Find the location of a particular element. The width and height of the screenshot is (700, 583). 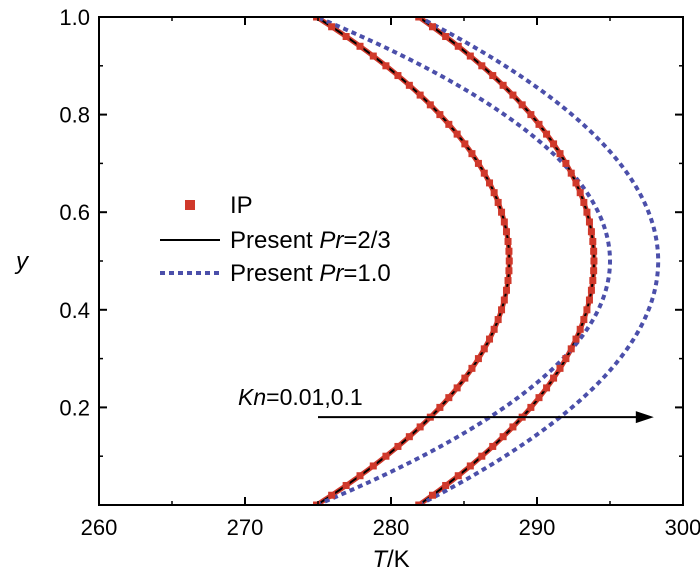

legend-label-ip: IP is located at coordinates (241, 205).